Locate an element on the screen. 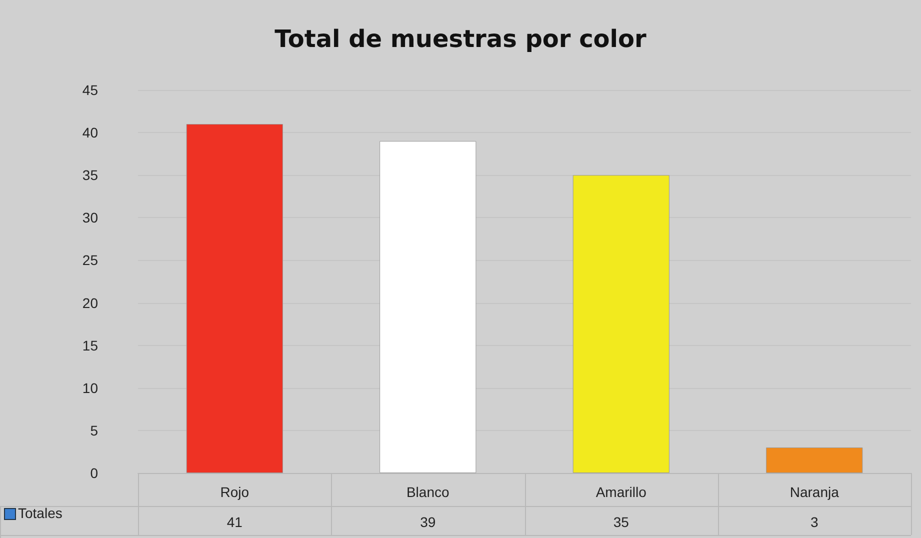  y-tick-label: 0 is located at coordinates (94, 473).